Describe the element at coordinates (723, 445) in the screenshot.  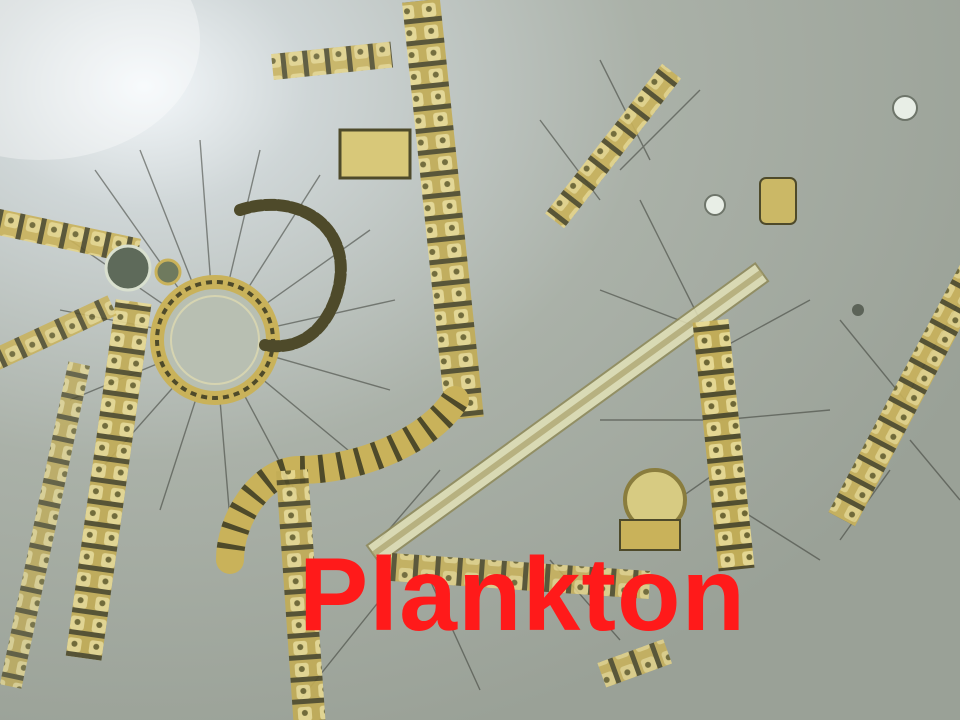
I see `vertical-chain-right` at that location.